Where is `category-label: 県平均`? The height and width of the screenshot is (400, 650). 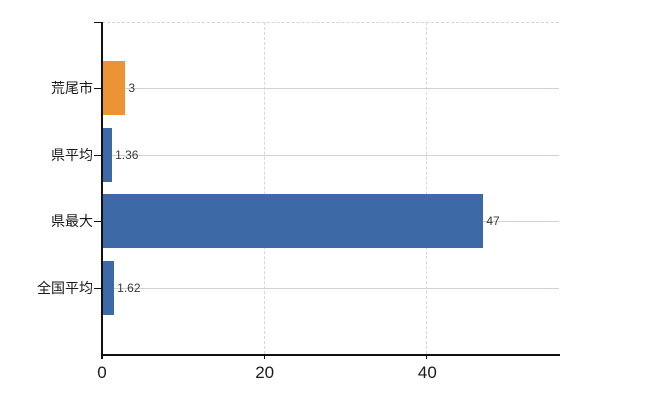 category-label: 県平均 is located at coordinates (72, 154).